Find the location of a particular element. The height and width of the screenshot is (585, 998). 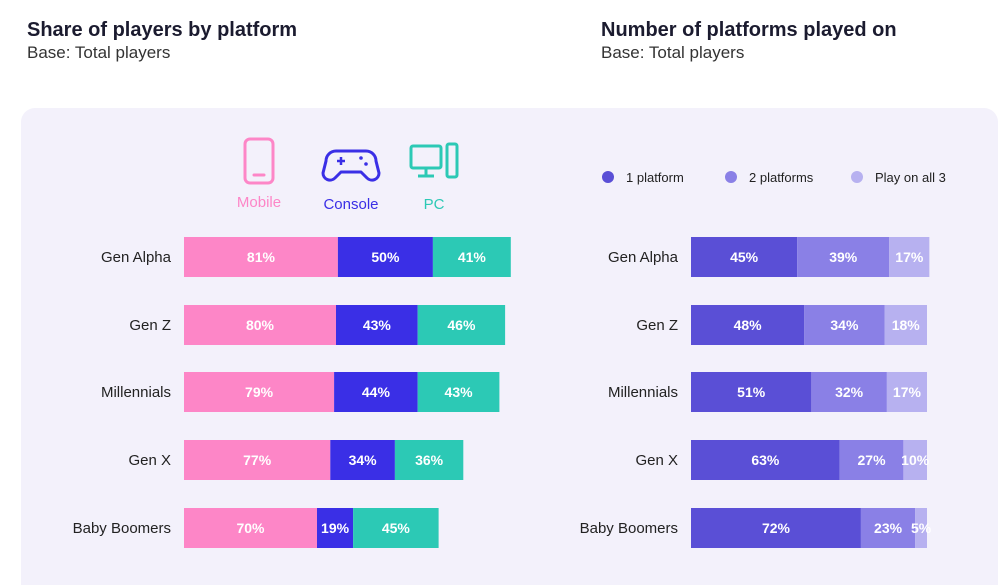

right-bar-value-label: 51% is located at coordinates (751, 392).